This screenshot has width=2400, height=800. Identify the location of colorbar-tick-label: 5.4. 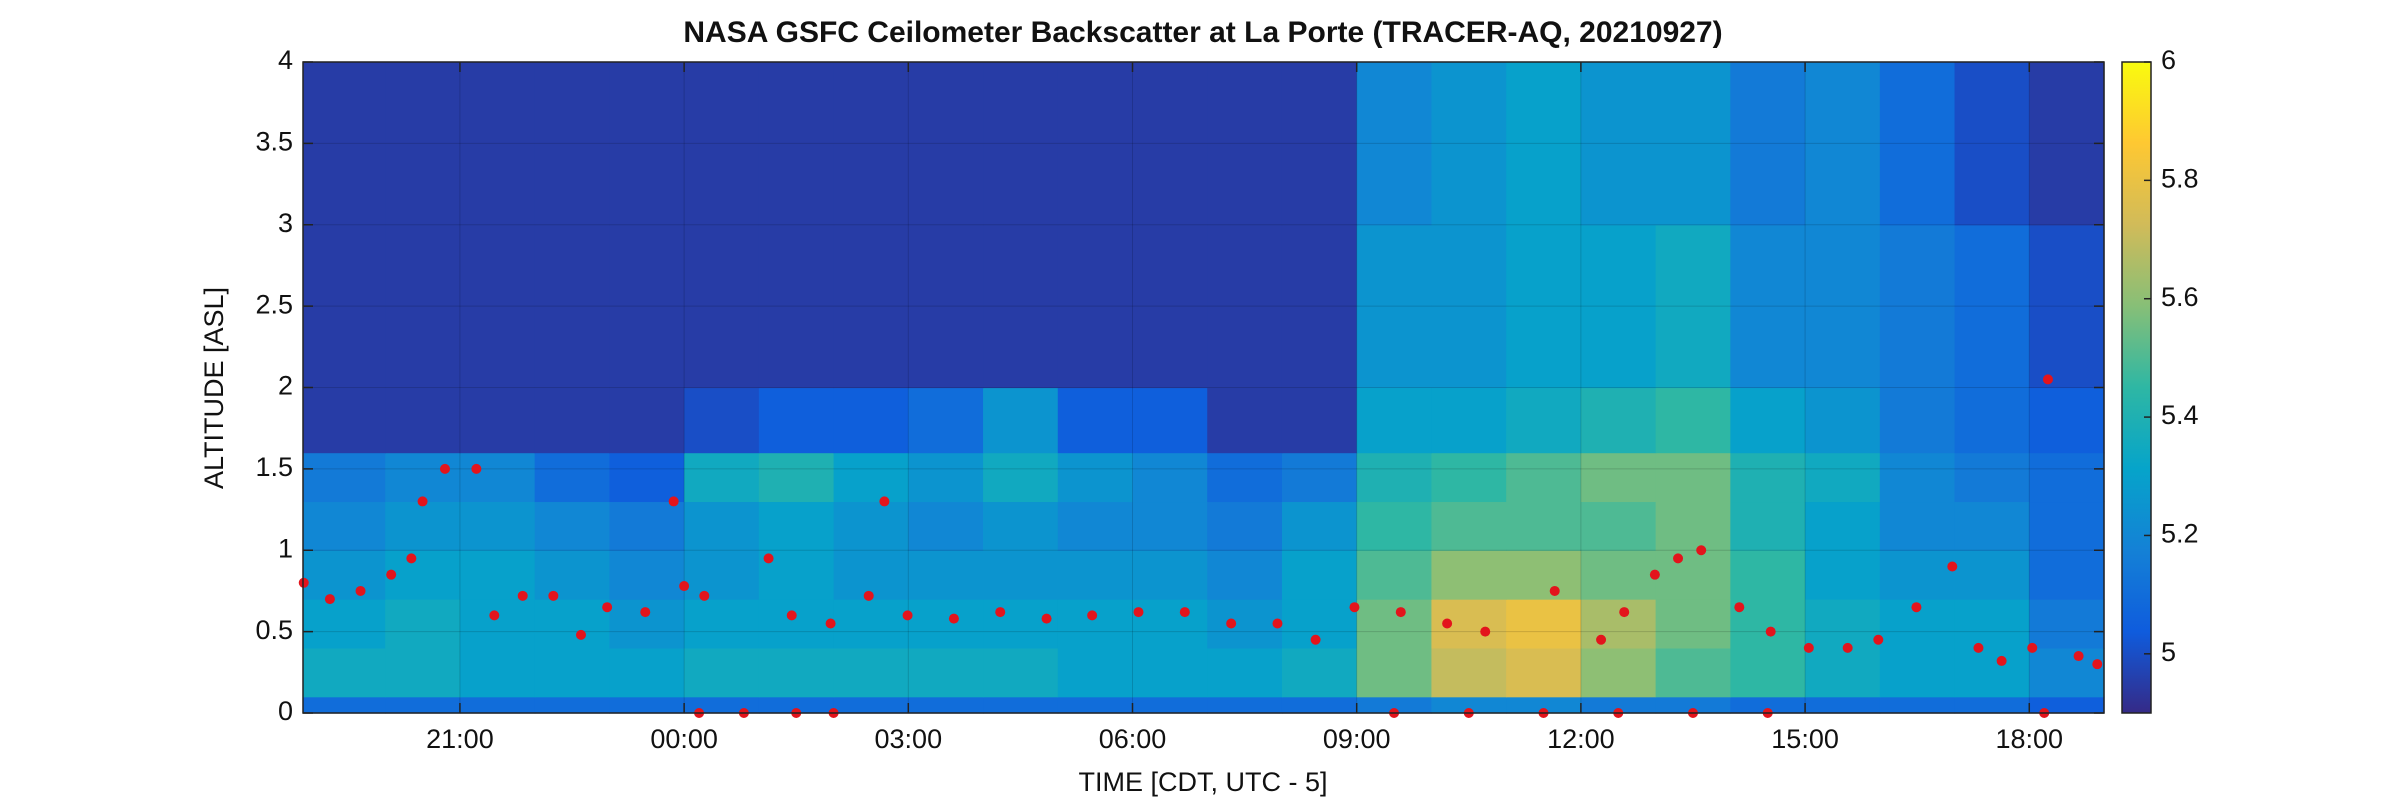
(2180, 415).